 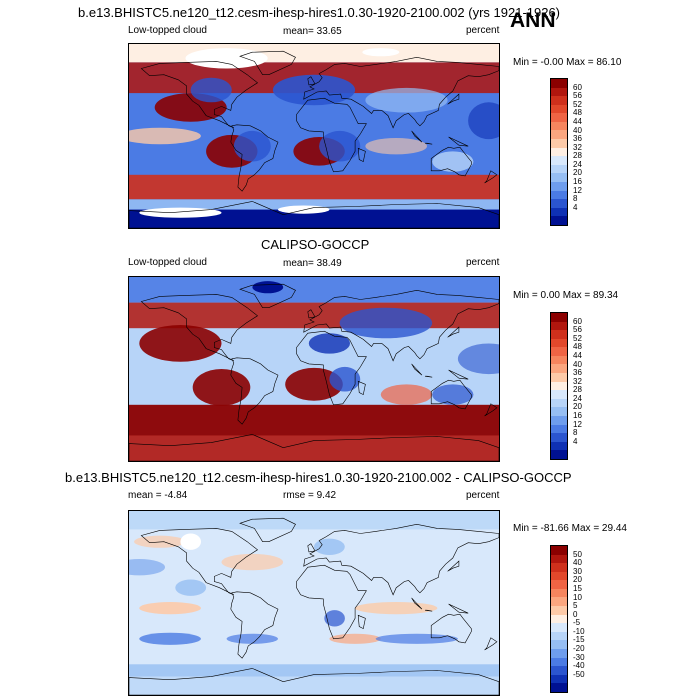 What do you see at coordinates (567, 619) in the screenshot?
I see `colorbar-difference: 50 40 30 20 15 10 5 0 -5 -10 -15 -20 -30 -40 -50` at bounding box center [567, 619].